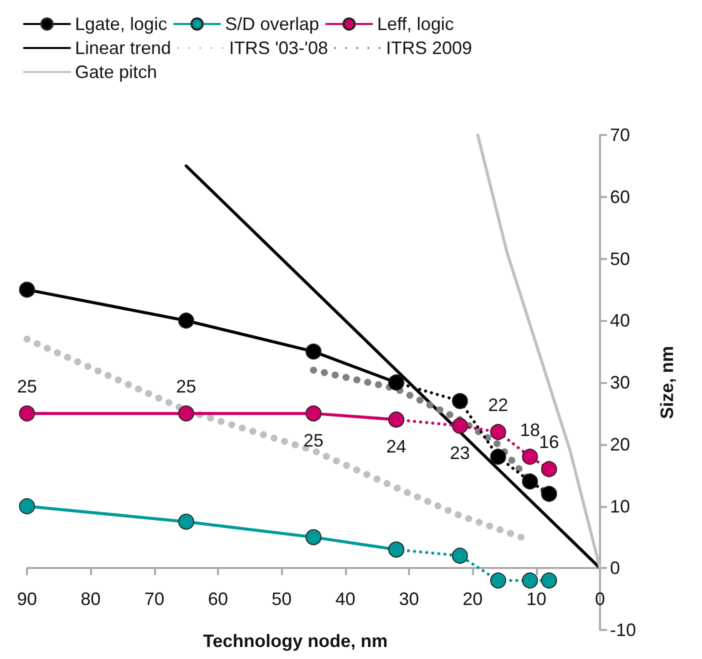  Describe the element at coordinates (615, 568) in the screenshot. I see `y-tick-label: 0` at that location.